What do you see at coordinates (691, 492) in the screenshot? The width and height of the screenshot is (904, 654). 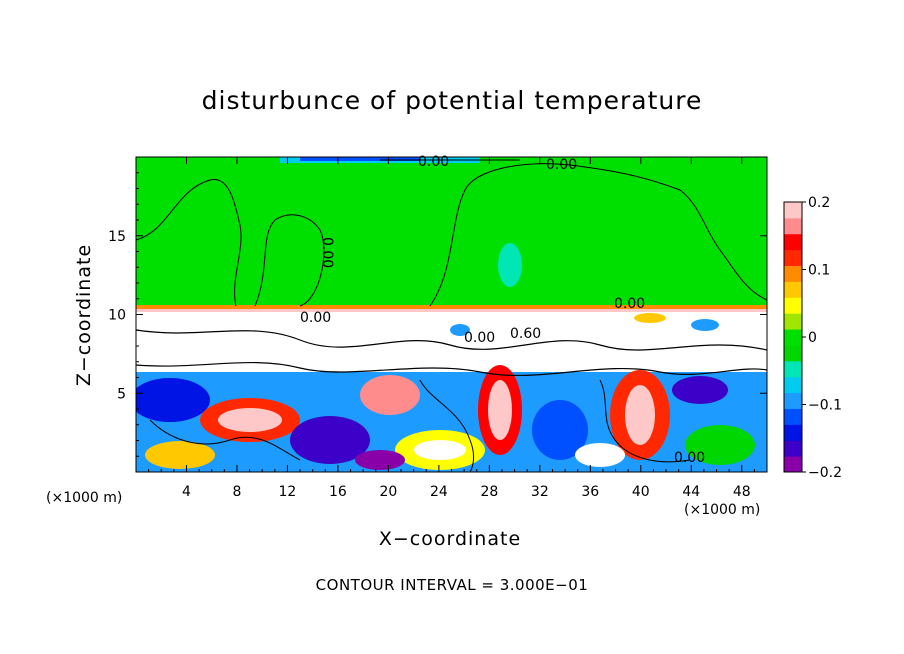 I see `x-tick-label: 44` at bounding box center [691, 492].